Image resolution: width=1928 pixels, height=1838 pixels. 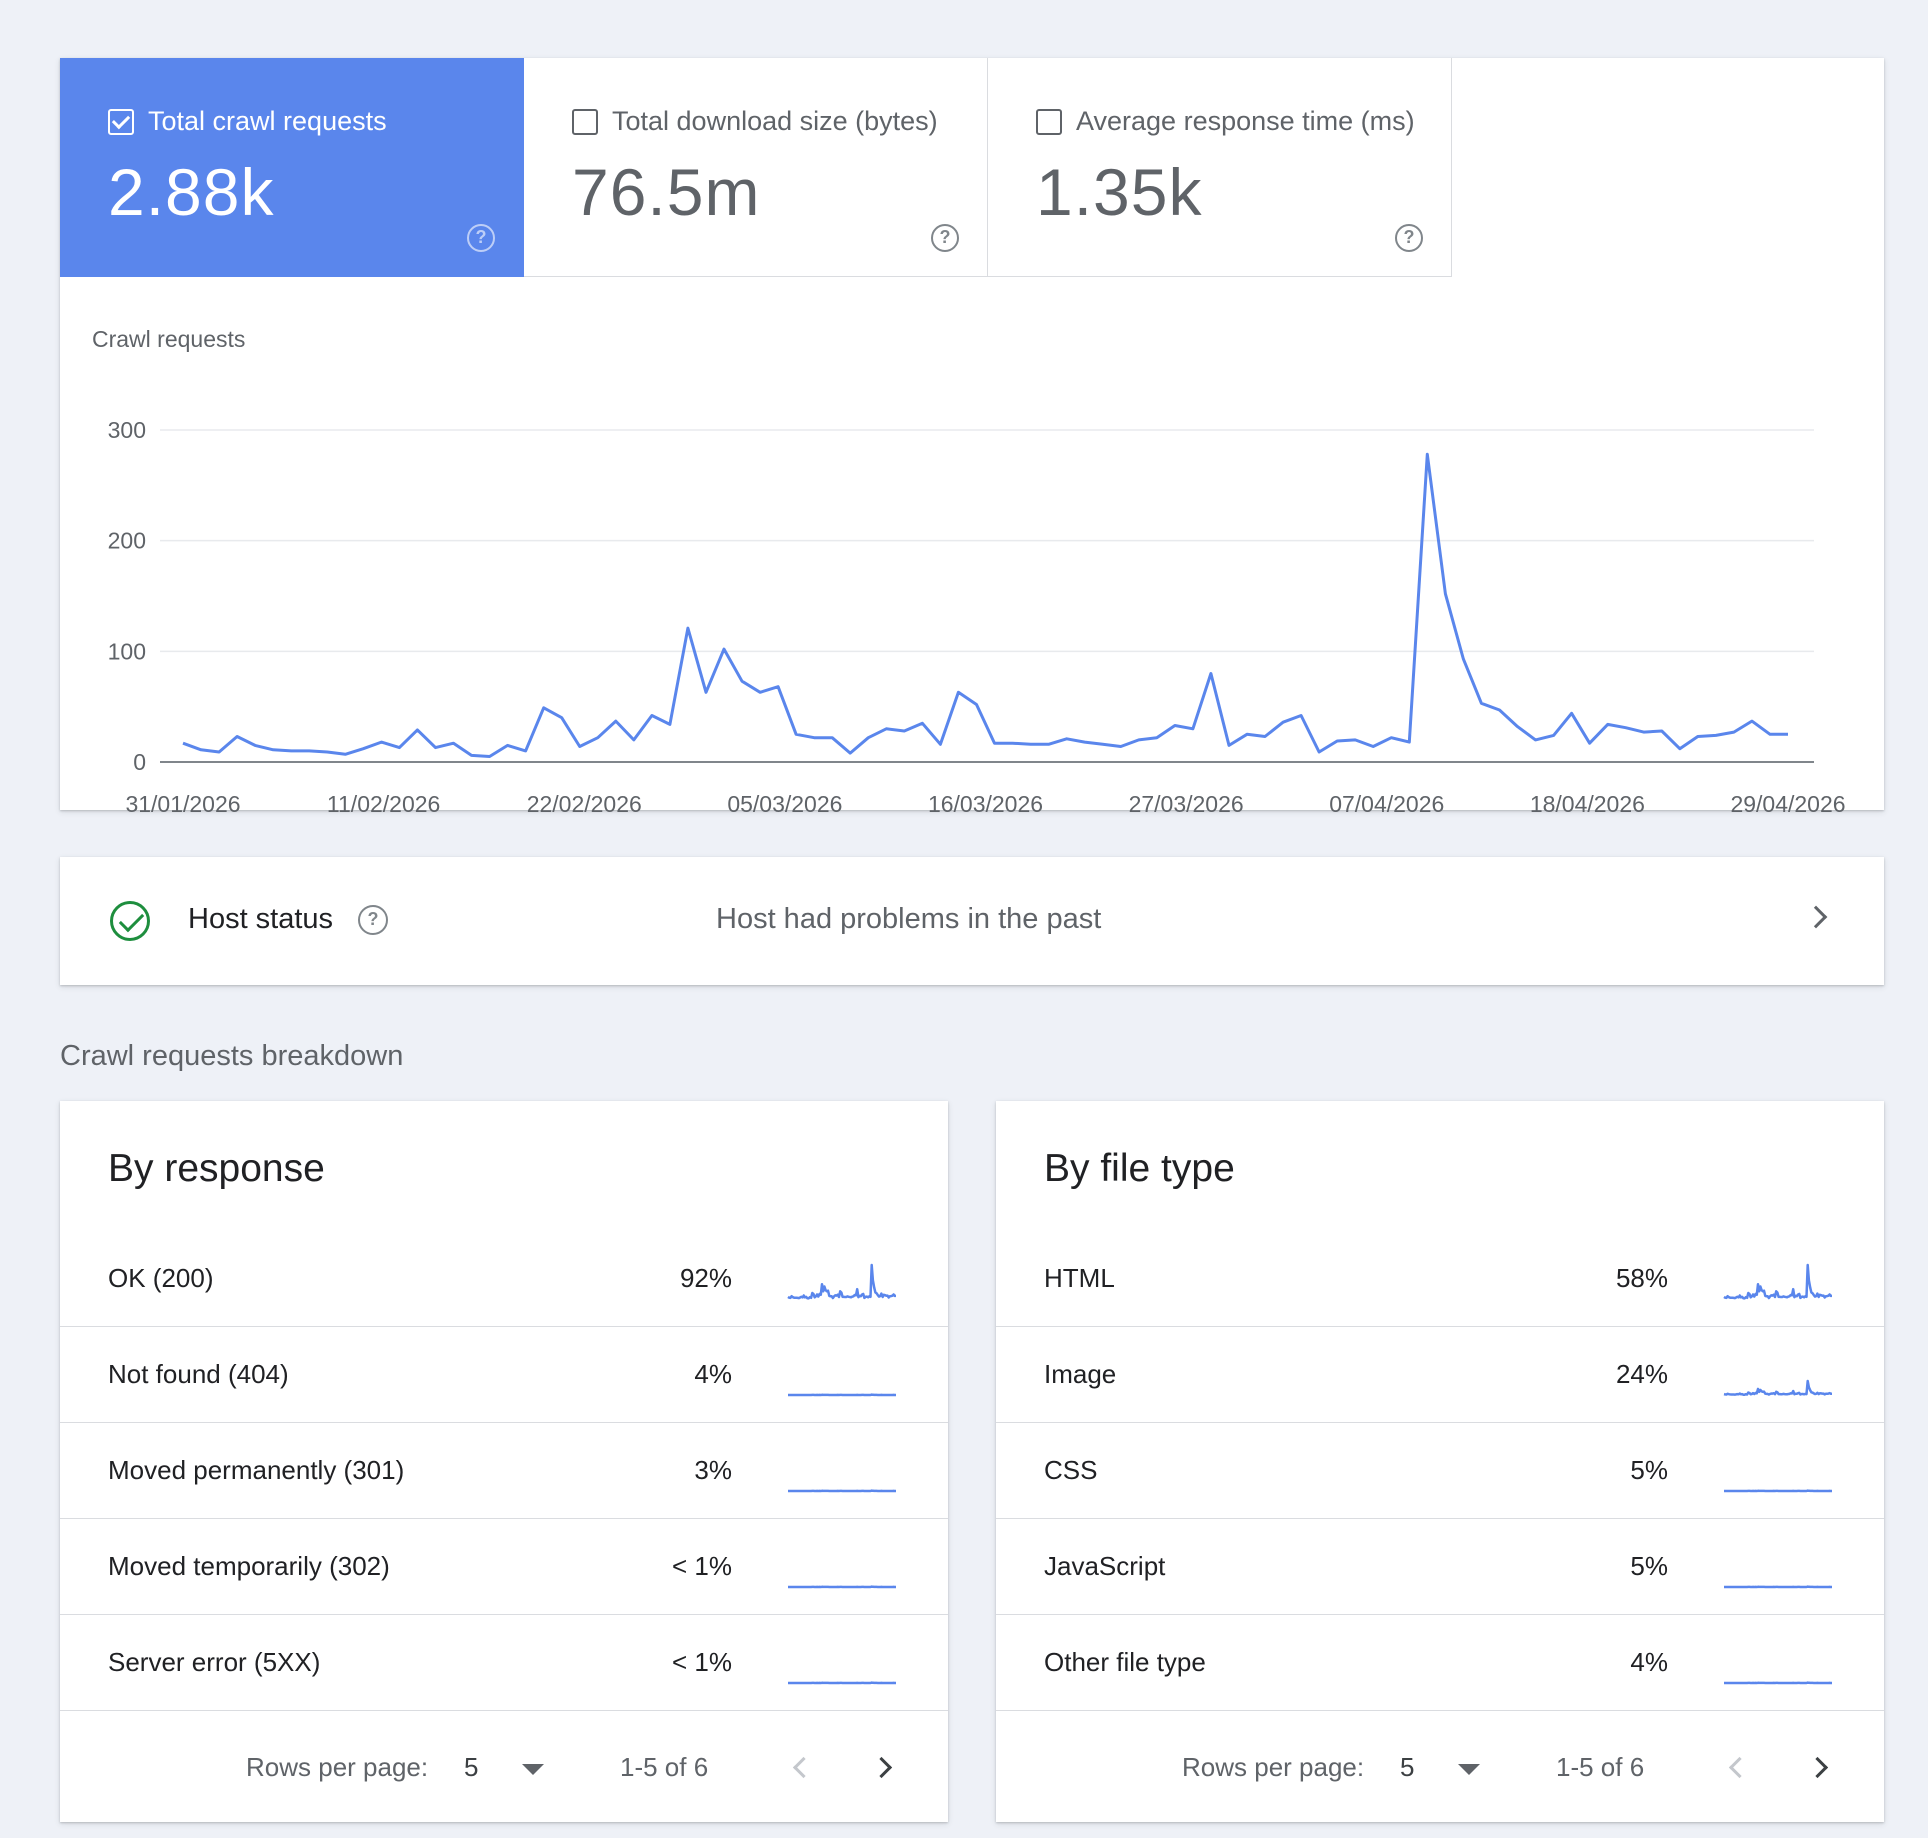 I want to click on metric-header: Average response time (ms), so click(x=1225, y=121).